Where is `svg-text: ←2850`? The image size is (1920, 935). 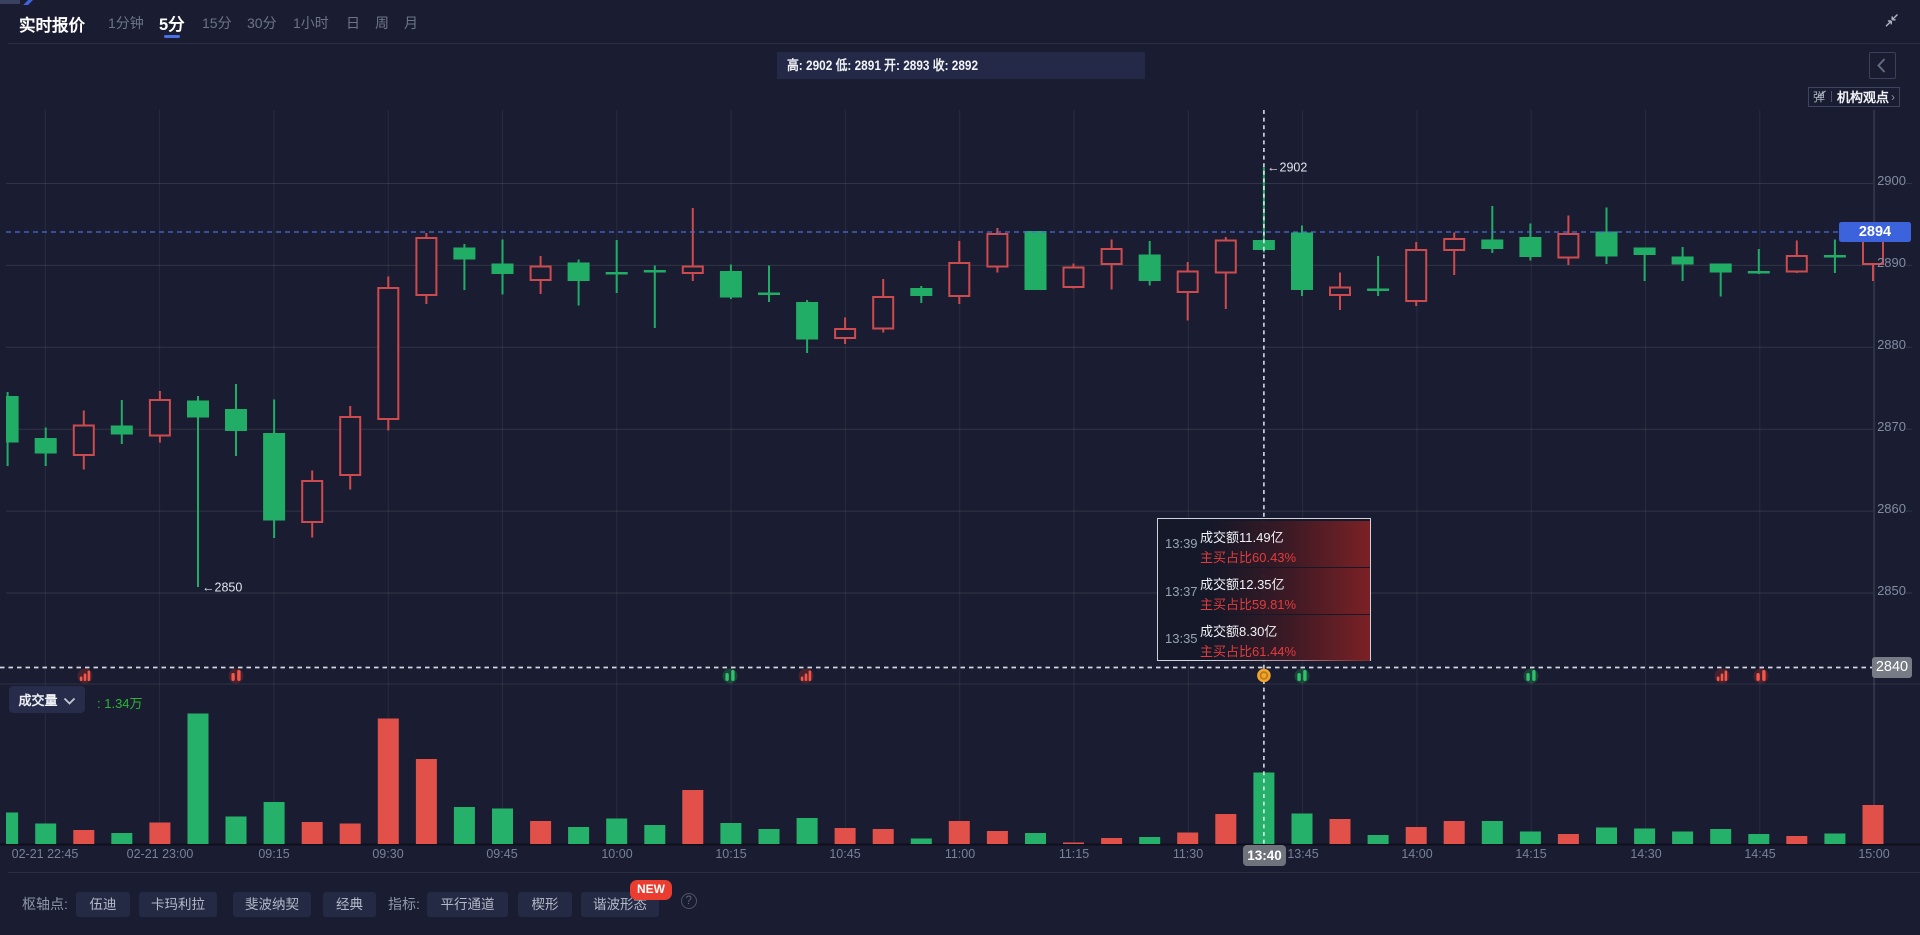
svg-text: ←2850 is located at coordinates (222, 588).